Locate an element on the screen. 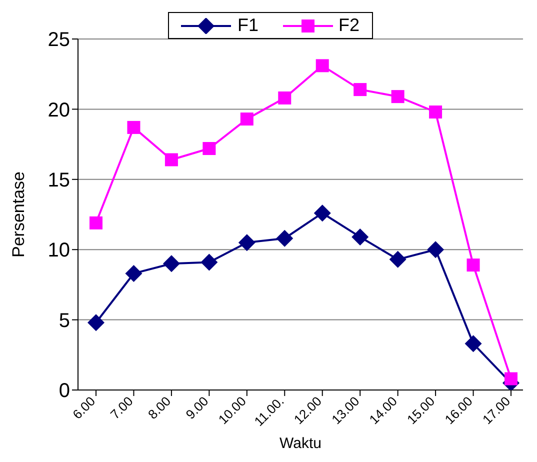 The width and height of the screenshot is (537, 462). y-tick-label: 25 is located at coordinates (59, 40).